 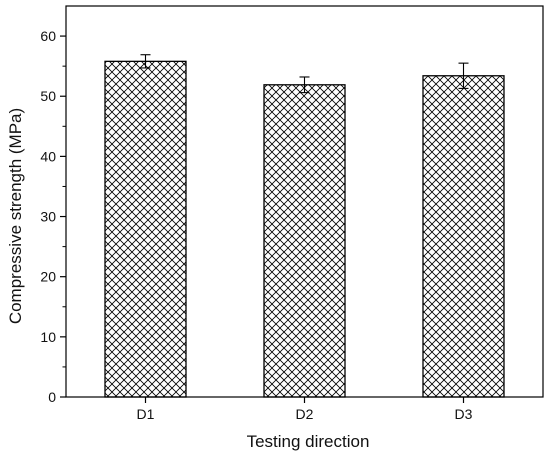 I want to click on x-axis: D1 D2 D3, so click(x=305, y=409).